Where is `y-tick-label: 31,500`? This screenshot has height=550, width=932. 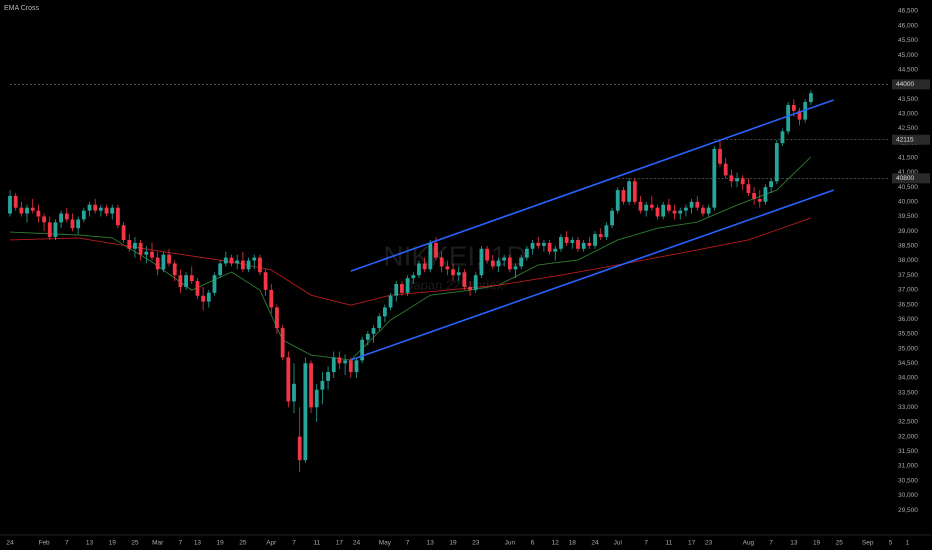 y-tick-label: 31,500 is located at coordinates (908, 451).